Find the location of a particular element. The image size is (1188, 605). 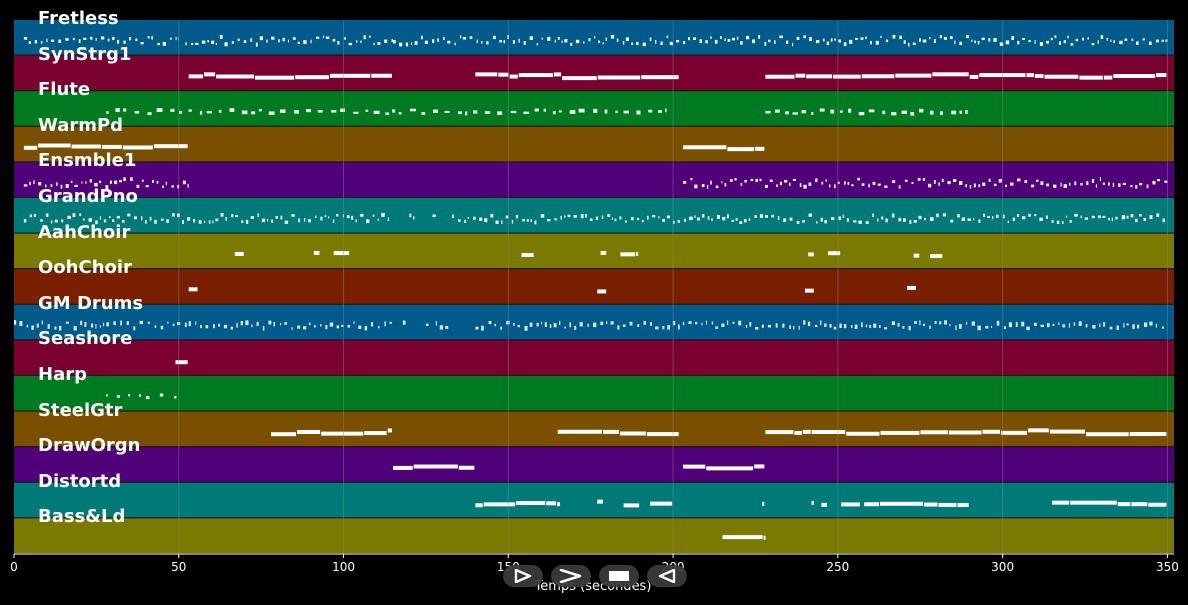

track-band-aahchoir is located at coordinates (594, 251).